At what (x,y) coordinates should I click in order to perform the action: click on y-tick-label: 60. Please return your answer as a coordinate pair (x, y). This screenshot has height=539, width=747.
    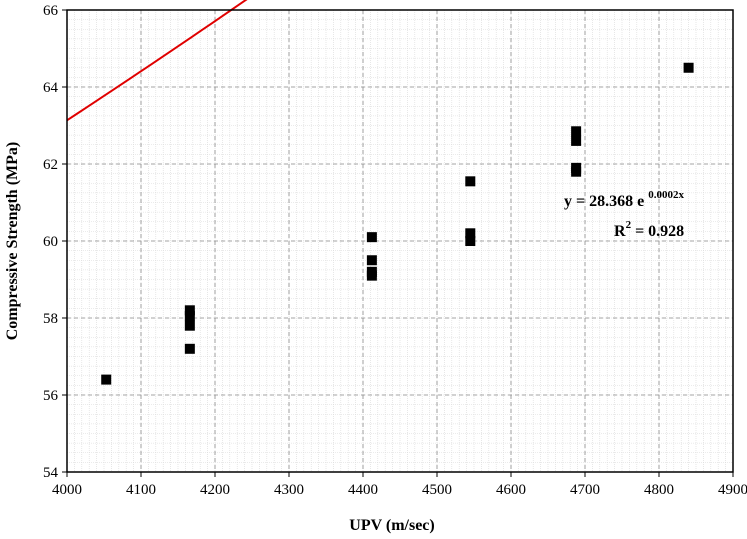
    Looking at the image, I should click on (50, 242).